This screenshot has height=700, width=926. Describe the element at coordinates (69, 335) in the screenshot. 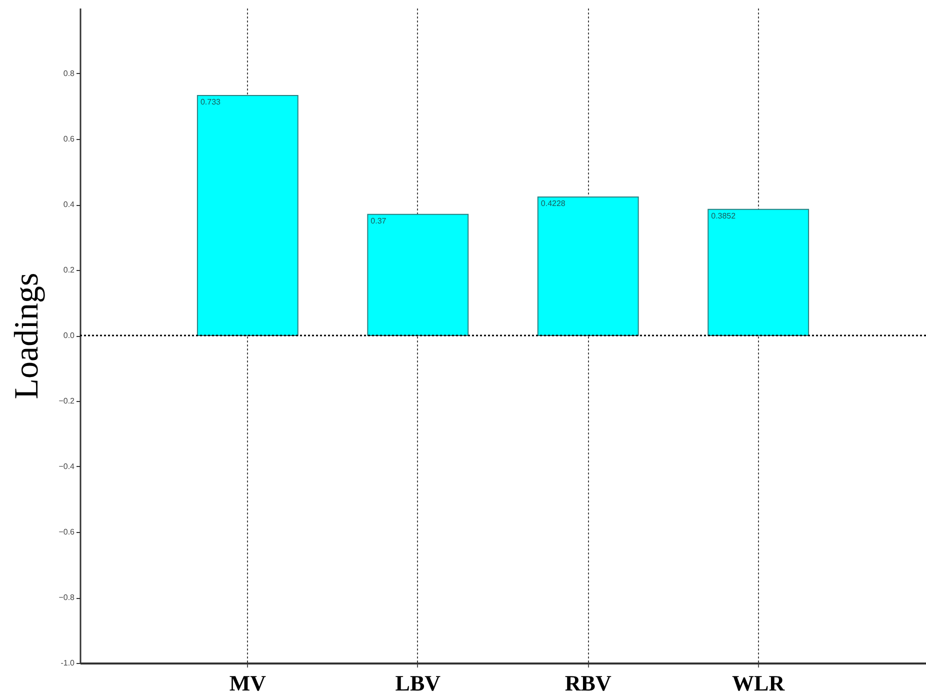

I see `y-tick-label: 0.0` at that location.